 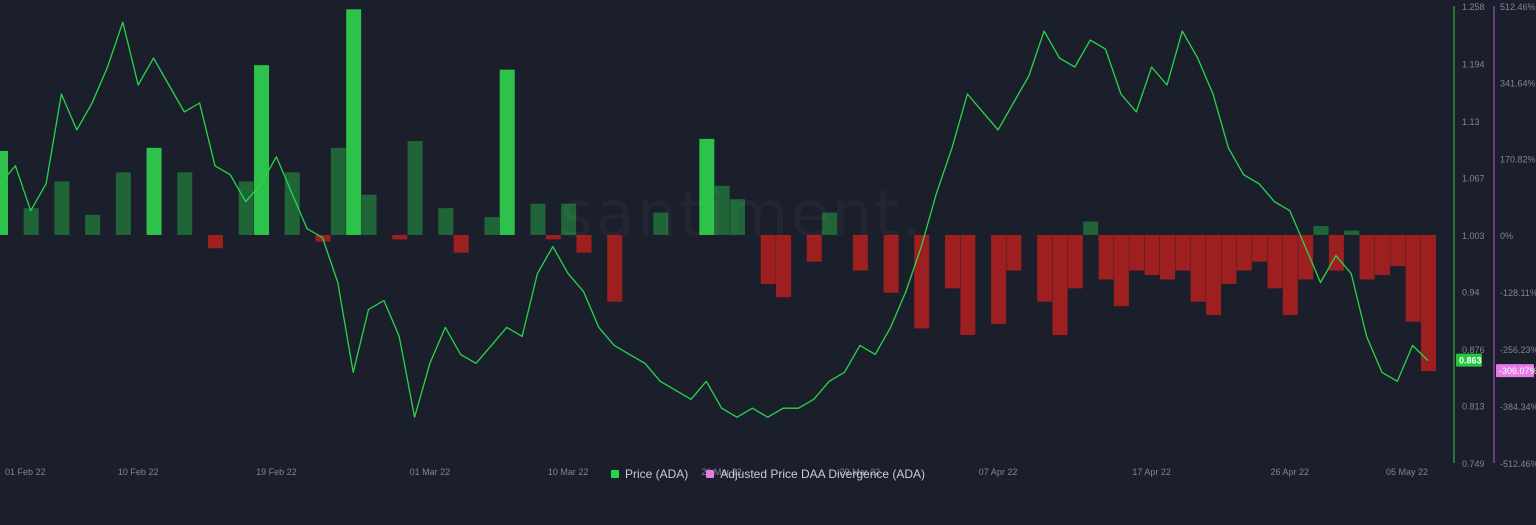 I want to click on price-current-label: 0.863, so click(x=1470, y=361).